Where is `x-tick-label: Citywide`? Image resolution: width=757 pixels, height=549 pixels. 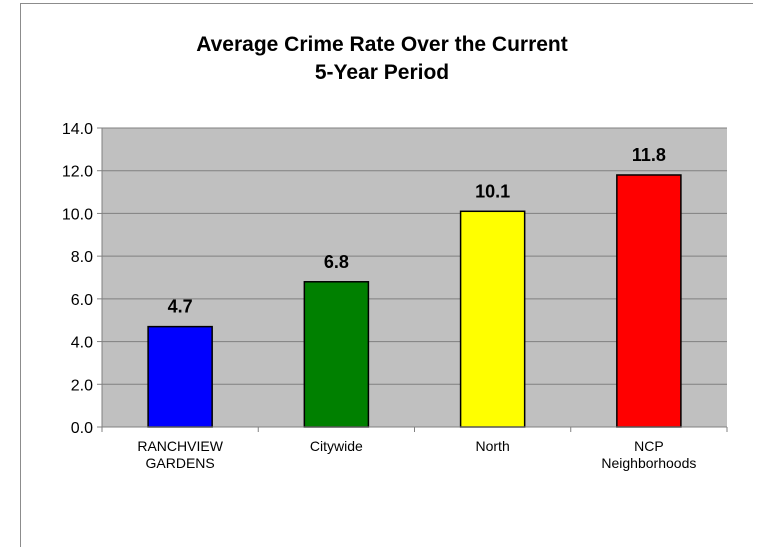 x-tick-label: Citywide is located at coordinates (336, 446).